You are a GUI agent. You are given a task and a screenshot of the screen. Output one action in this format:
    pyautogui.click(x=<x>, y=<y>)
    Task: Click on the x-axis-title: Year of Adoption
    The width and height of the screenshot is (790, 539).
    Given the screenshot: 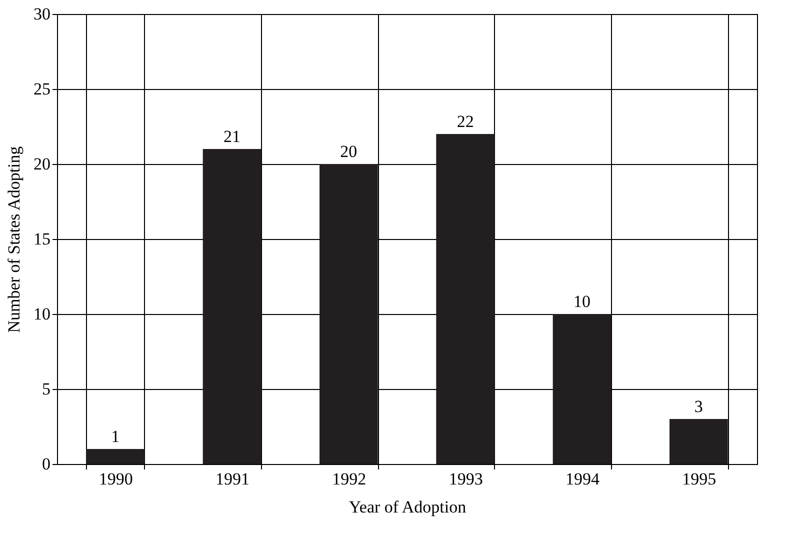 What is the action you would take?
    pyautogui.click(x=407, y=507)
    